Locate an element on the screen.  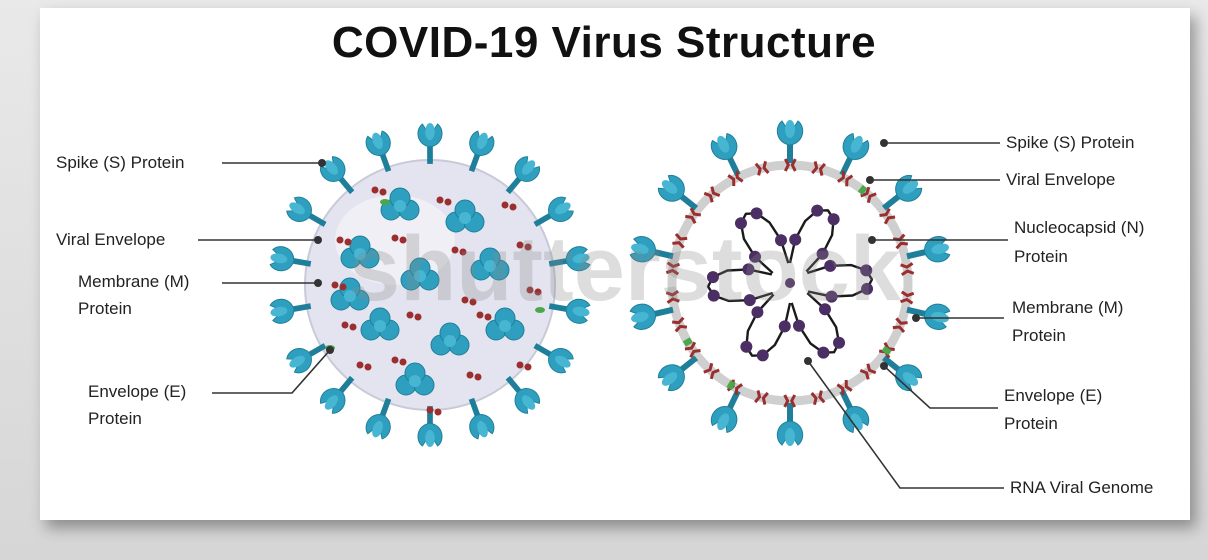
label-left-envelope-protein-line1: Envelope (E) is located at coordinates (137, 391).